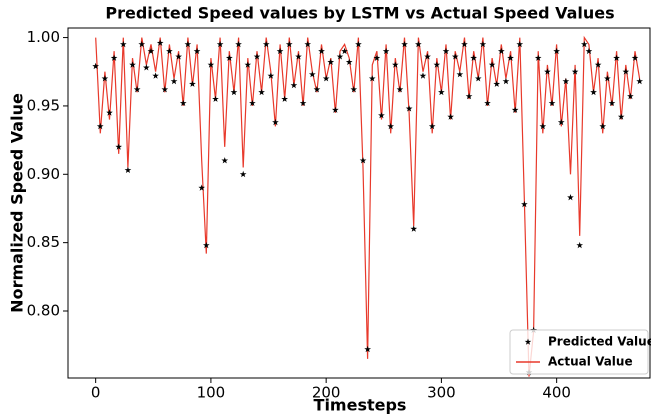 The width and height of the screenshot is (651, 417). What do you see at coordinates (599, 342) in the screenshot?
I see `legend-label: Predicted Value` at bounding box center [599, 342].